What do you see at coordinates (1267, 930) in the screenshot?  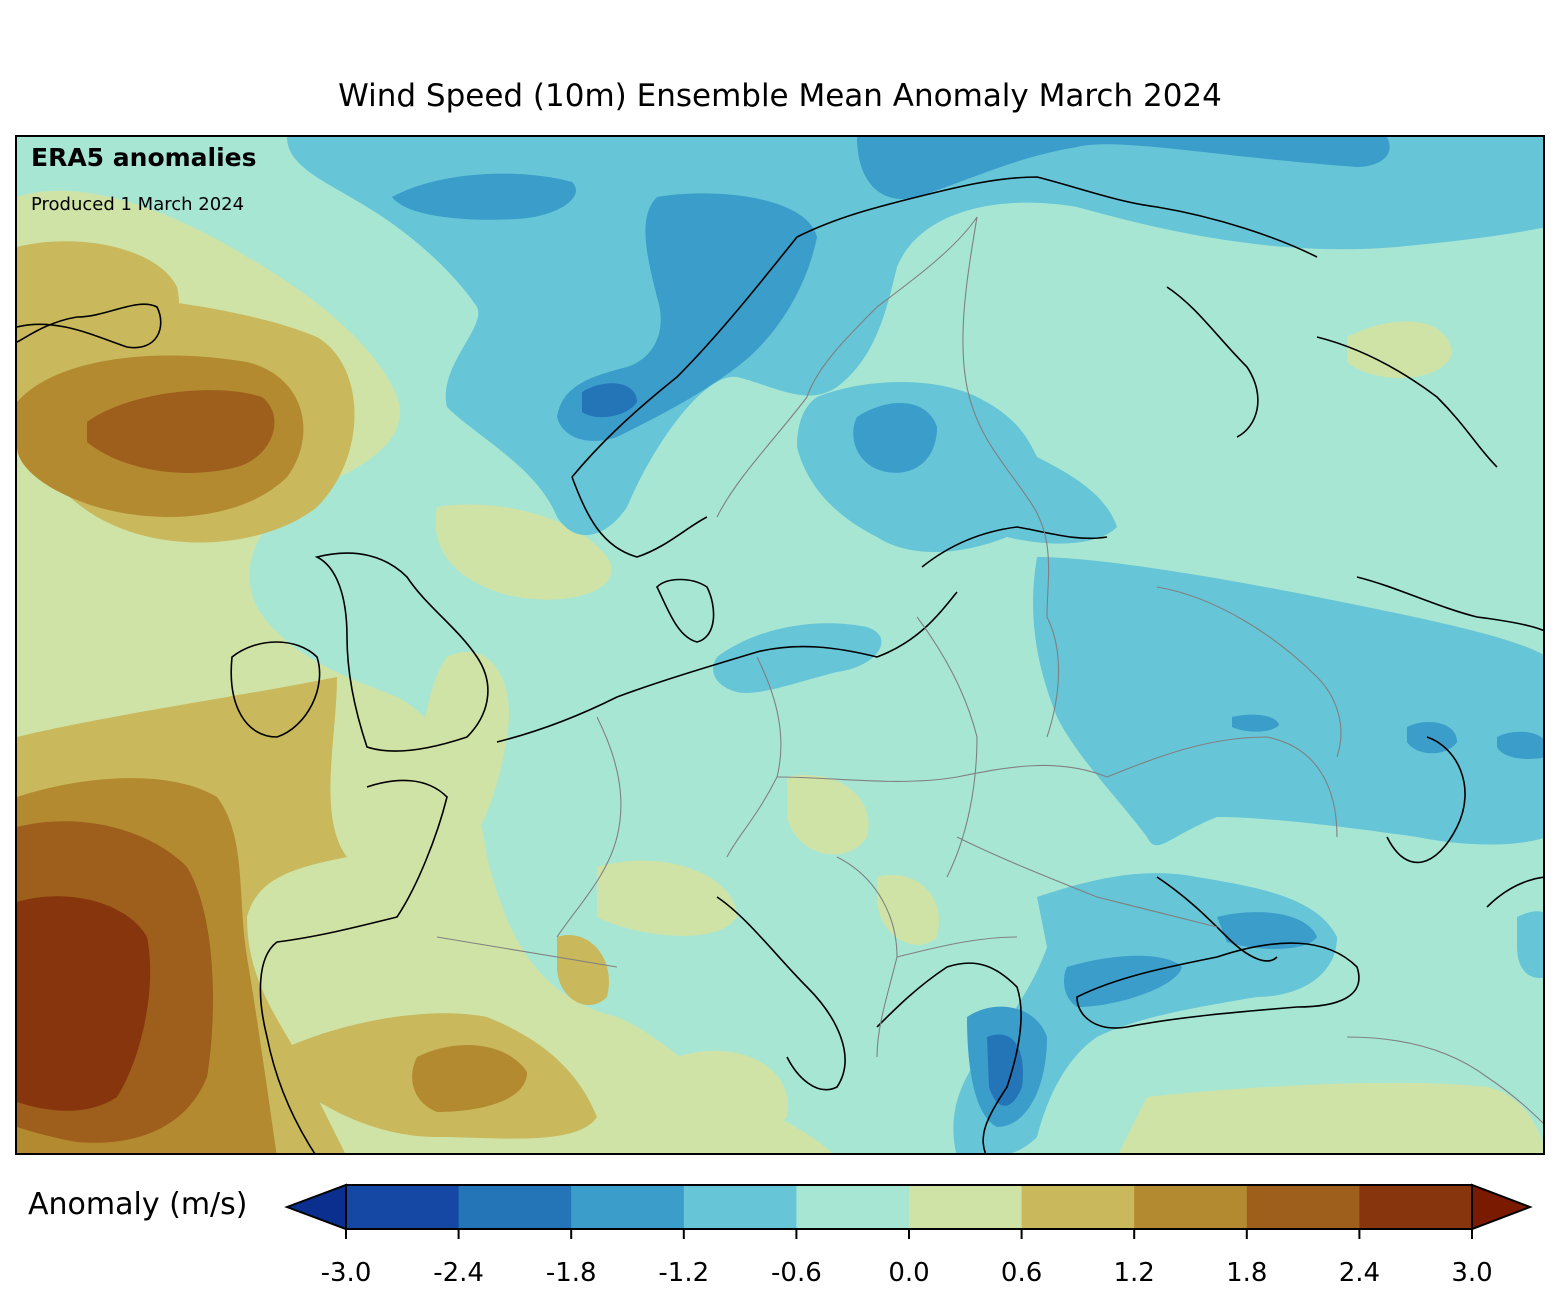 I see `negative-zone-ukraine` at bounding box center [1267, 930].